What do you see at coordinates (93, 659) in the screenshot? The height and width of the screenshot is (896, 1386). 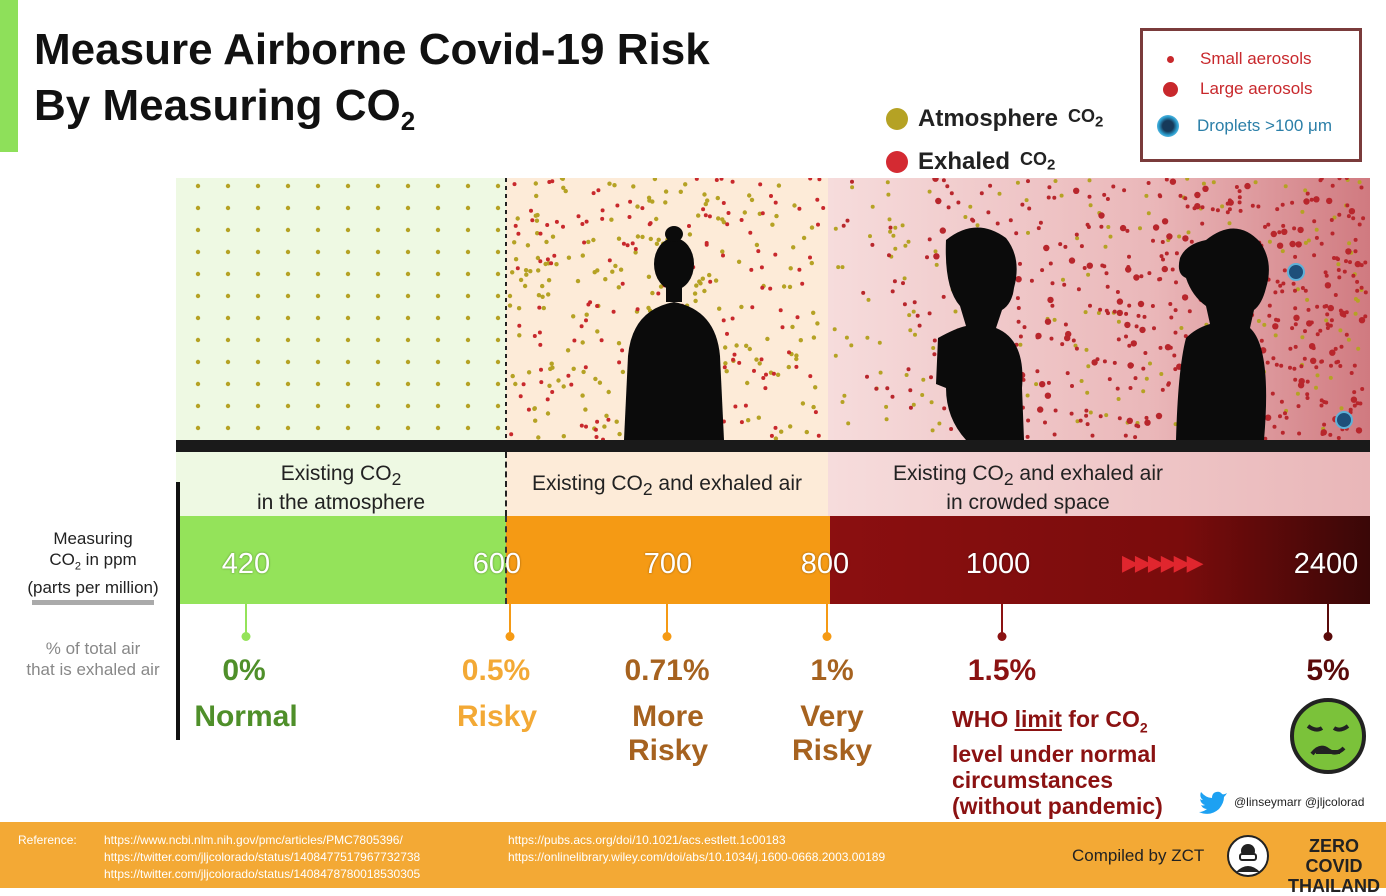 I see `exhaled-pct-label: % of total air that is exhaled air` at bounding box center [93, 659].